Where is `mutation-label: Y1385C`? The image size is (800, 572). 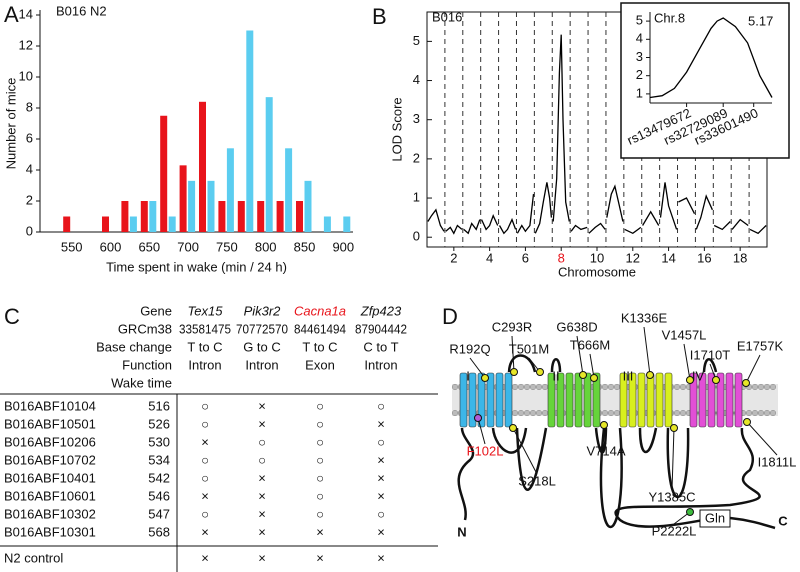 mutation-label: Y1385C is located at coordinates (672, 496).